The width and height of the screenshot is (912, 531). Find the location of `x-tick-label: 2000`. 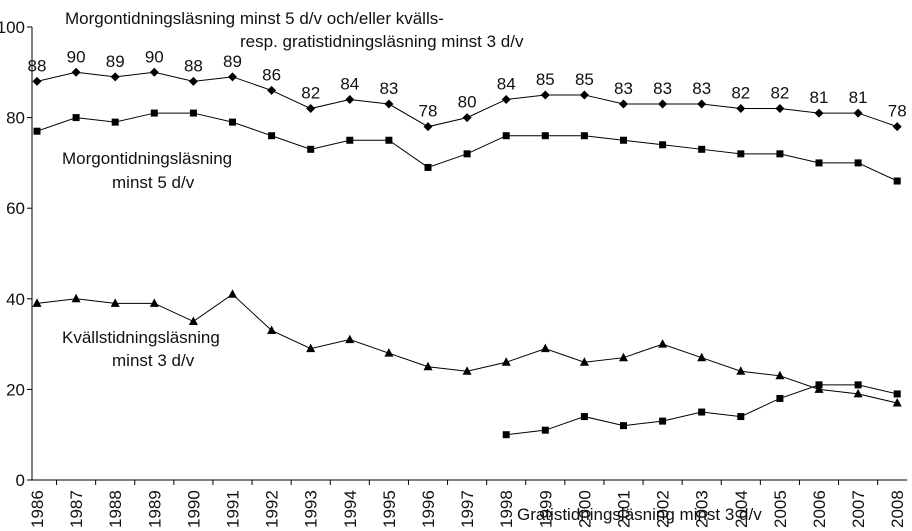

x-tick-label: 2000 is located at coordinates (584, 509).